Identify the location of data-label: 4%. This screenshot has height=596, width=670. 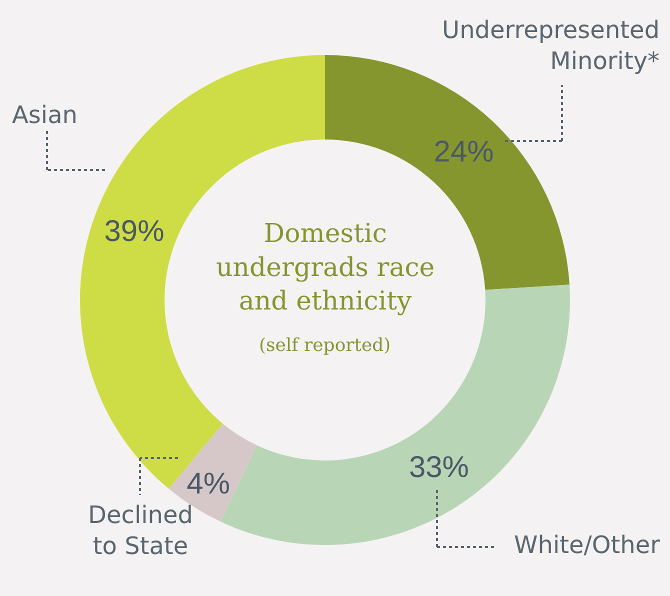
(208, 483).